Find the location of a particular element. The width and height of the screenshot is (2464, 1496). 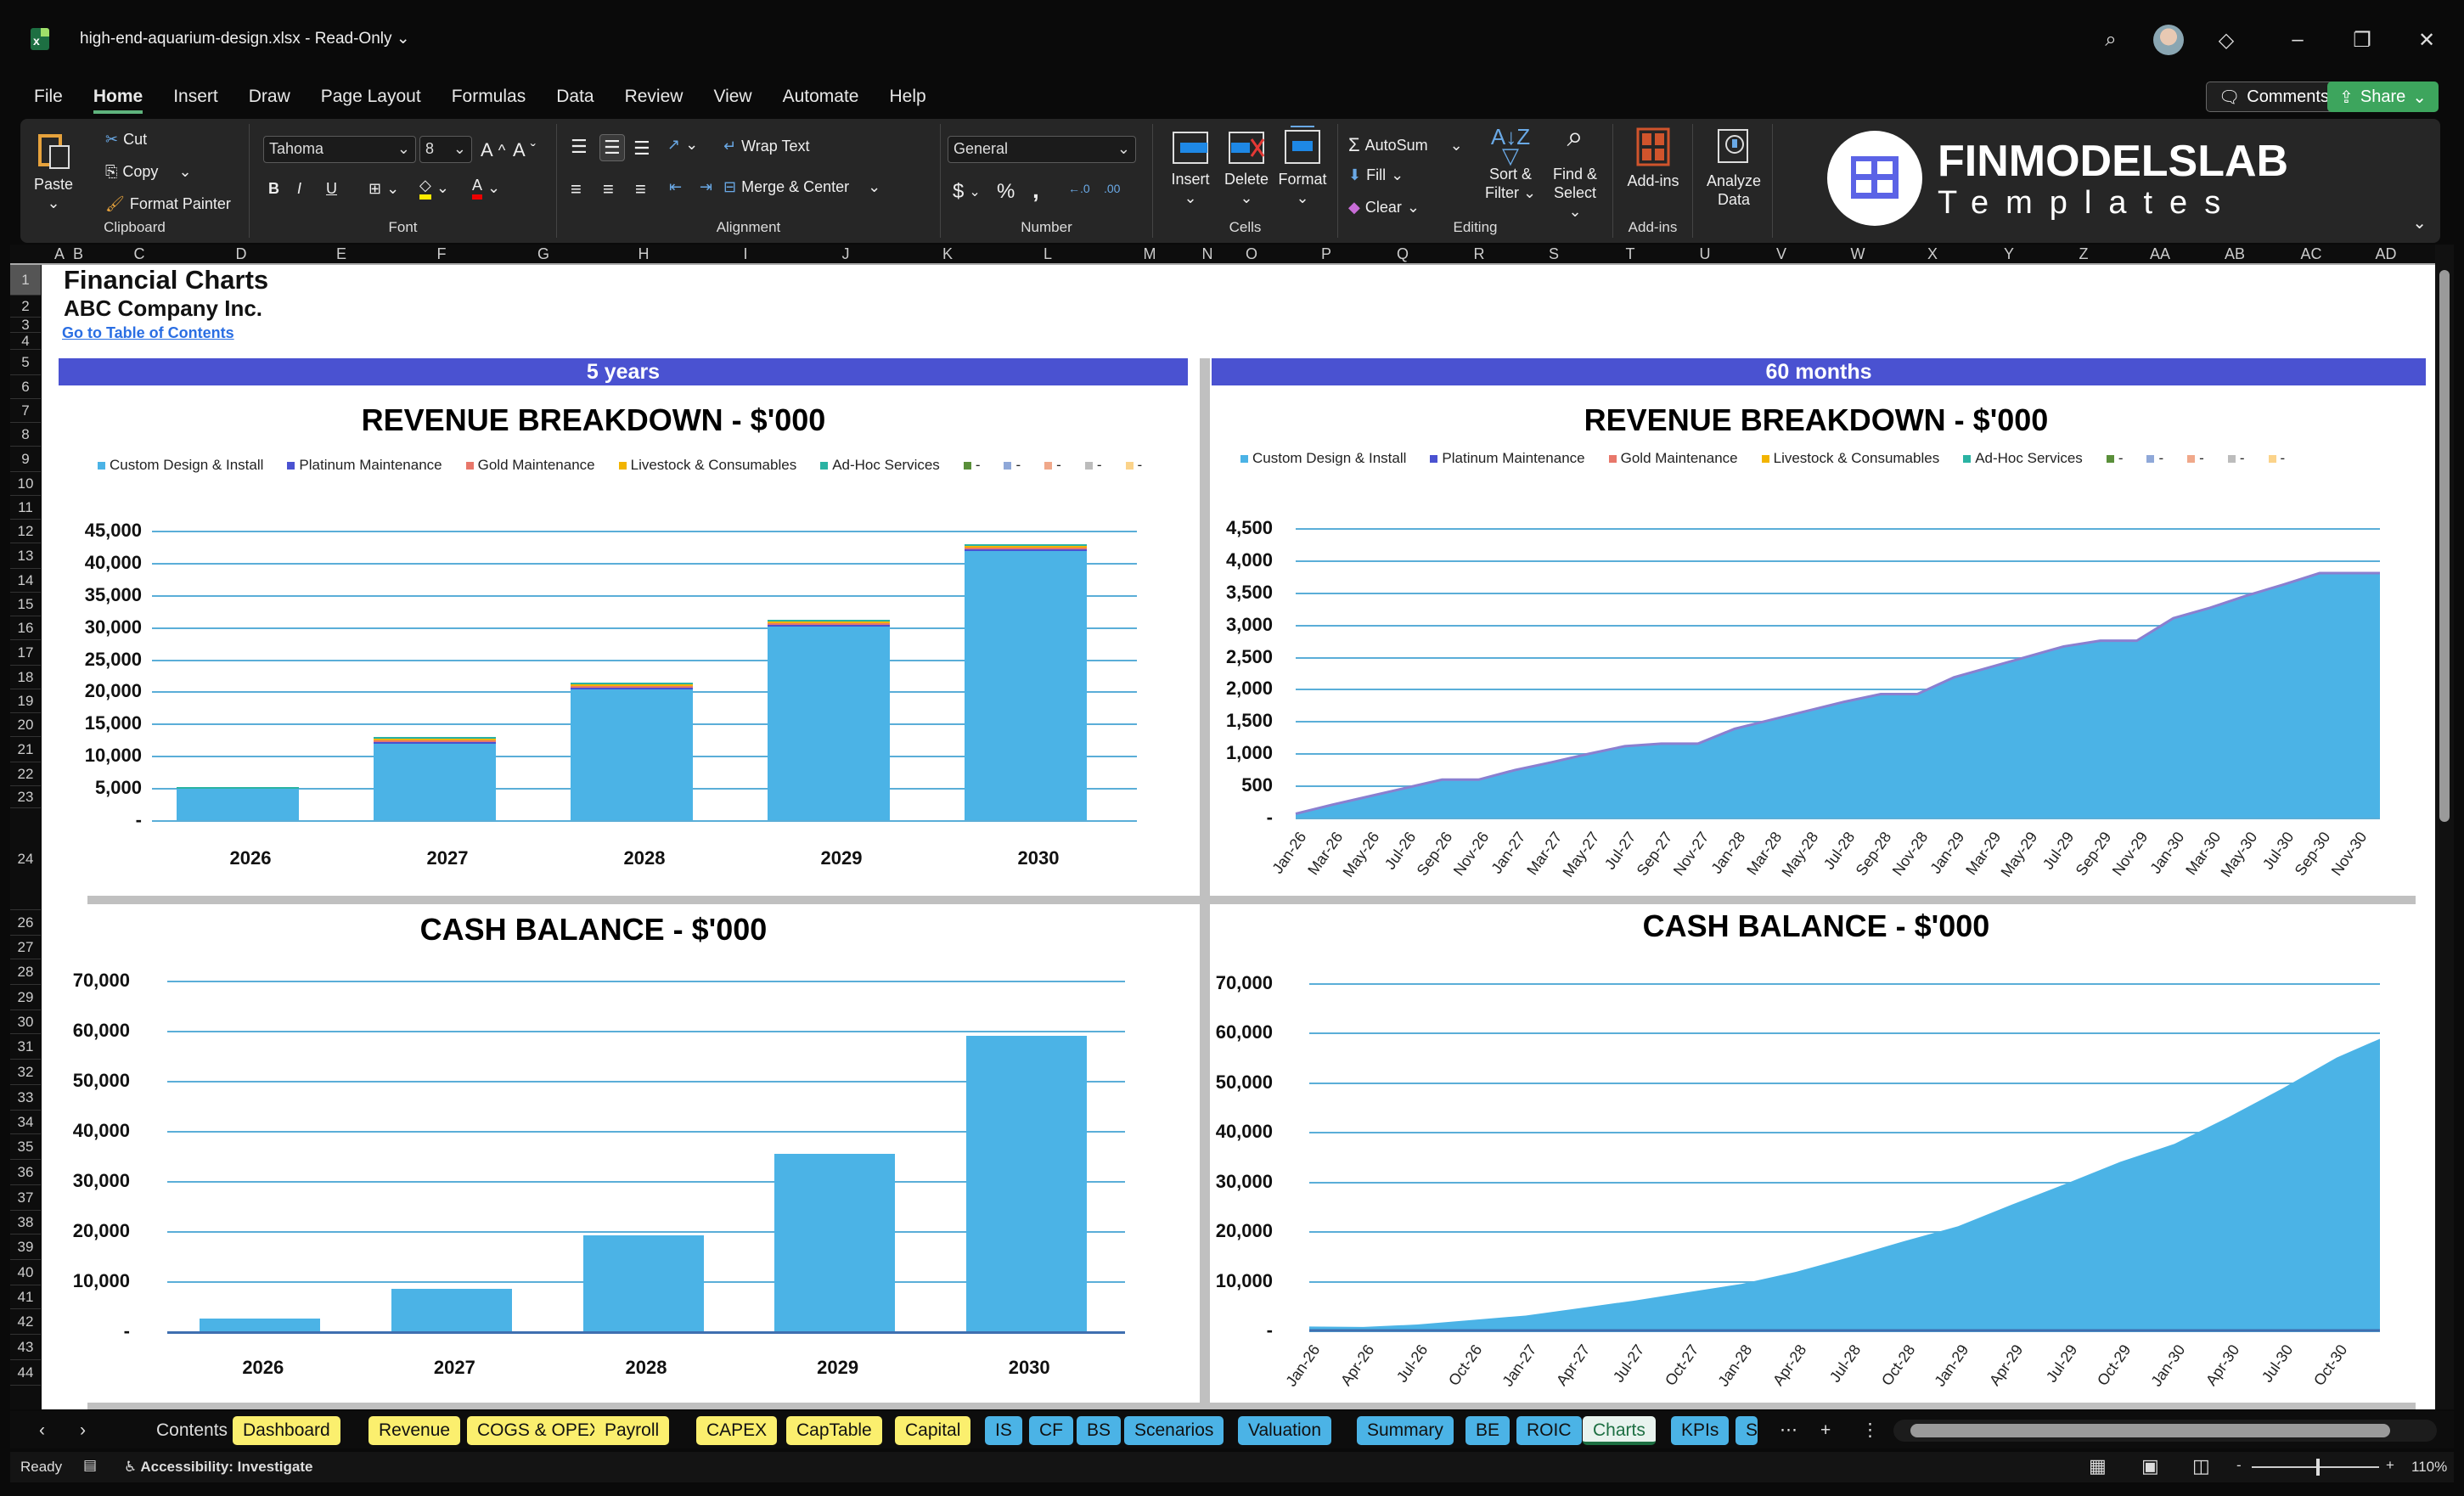

row-header: 18 is located at coordinates (25, 677).